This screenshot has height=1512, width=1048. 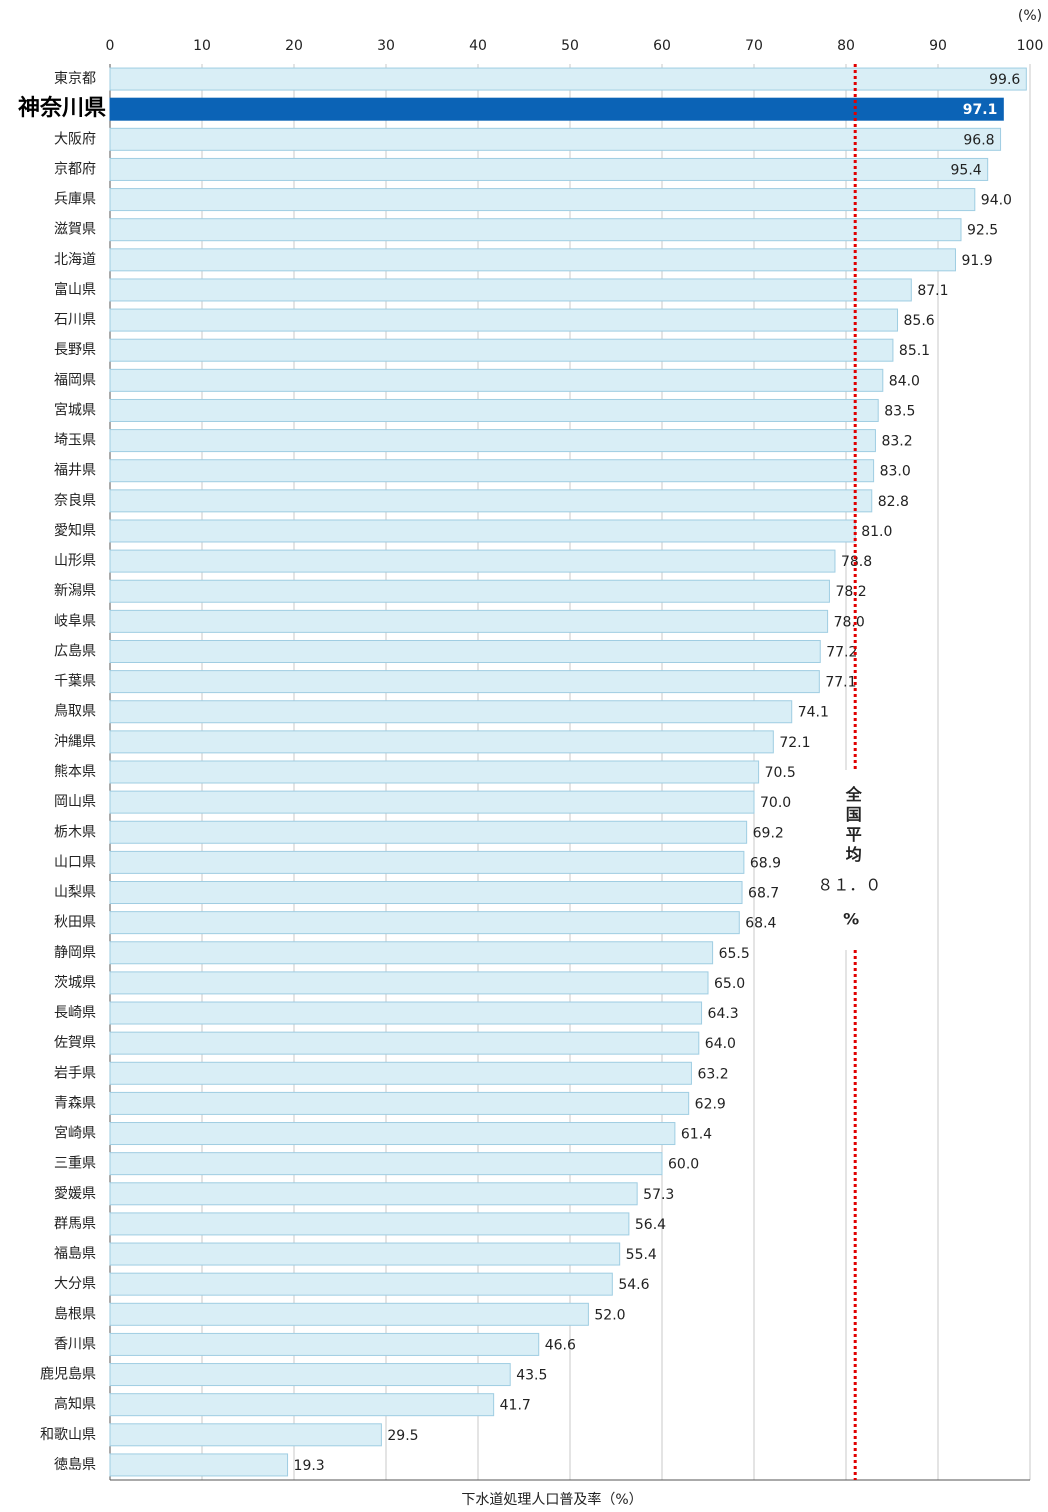 I want to click on value-label: 55.4, so click(x=641, y=1255).